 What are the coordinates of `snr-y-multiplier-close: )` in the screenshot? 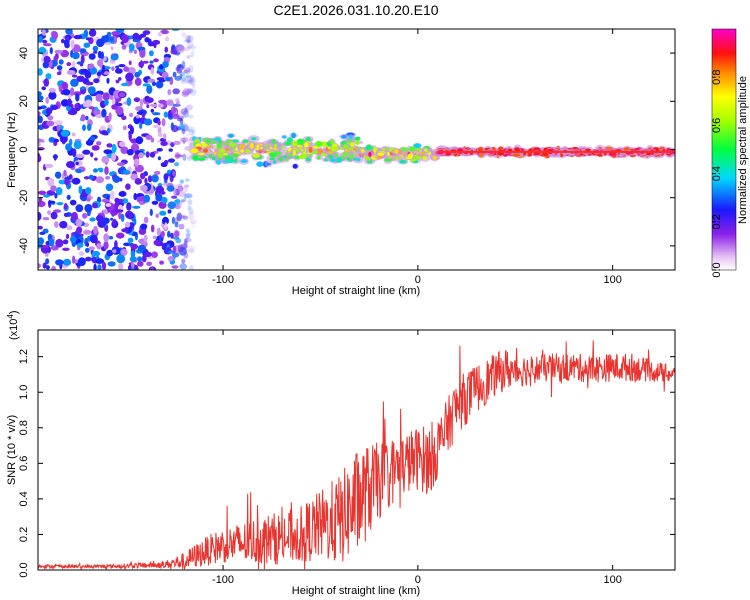 It's located at (14, 312).